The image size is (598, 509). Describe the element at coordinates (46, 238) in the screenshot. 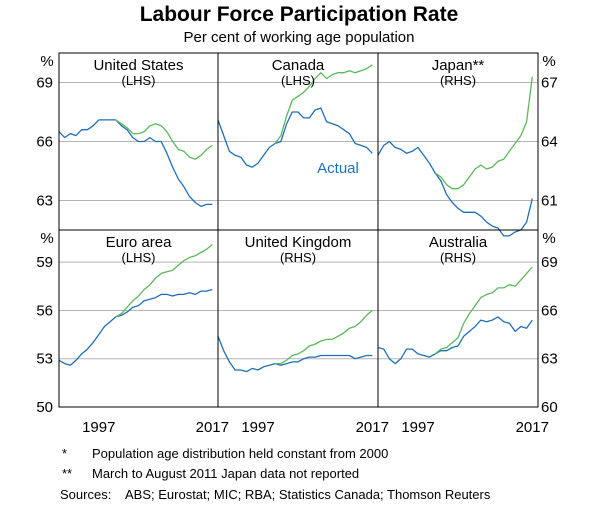

I see `left-unit-row2: %` at that location.